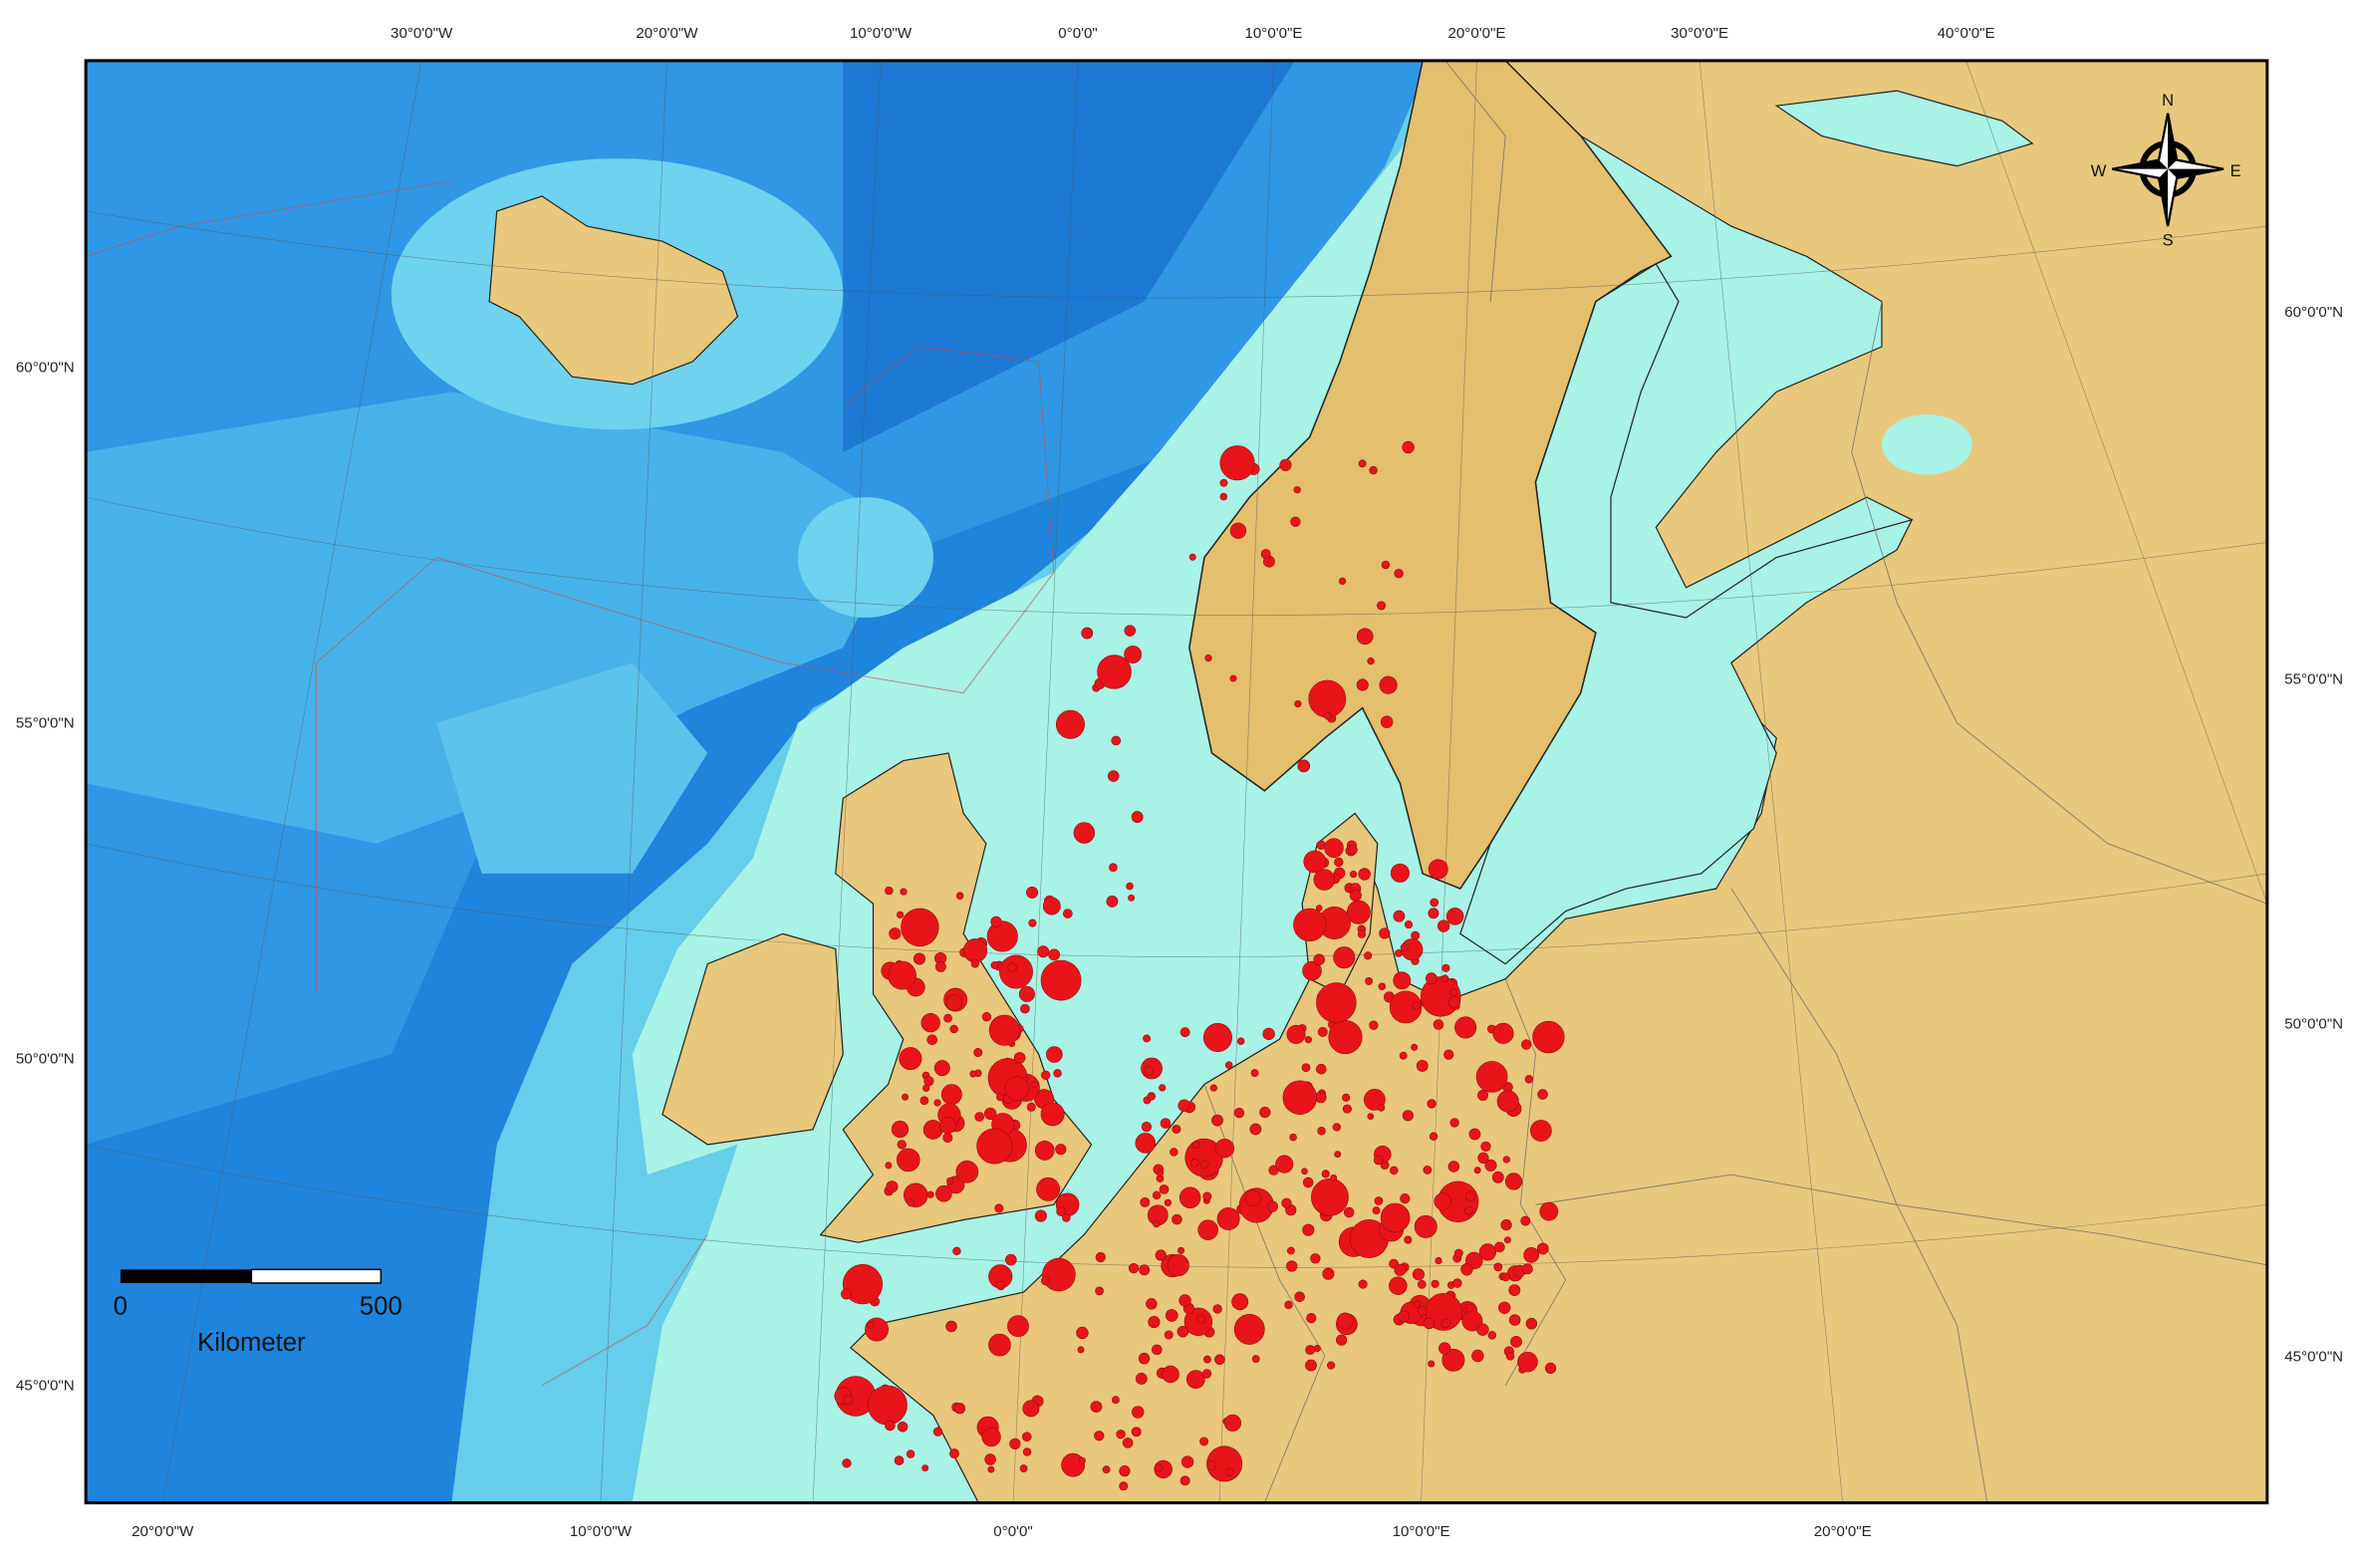 The width and height of the screenshot is (2353, 1568). Describe the element at coordinates (614, 290) in the screenshot. I see `iceland` at that location.